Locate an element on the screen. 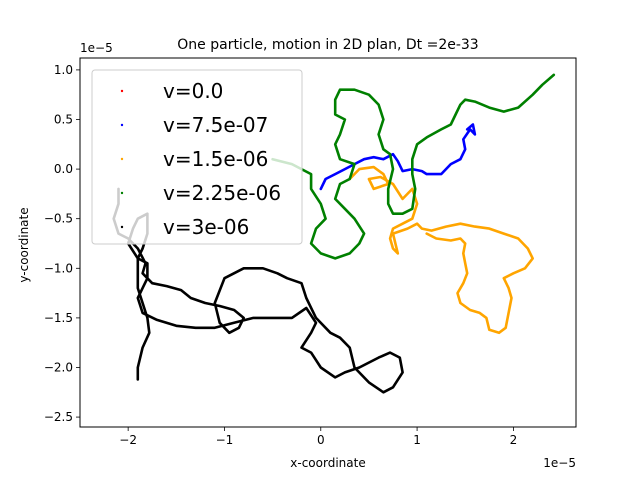 The image size is (640, 480). legend-label-2: v=1.5e-06 is located at coordinates (215, 159).